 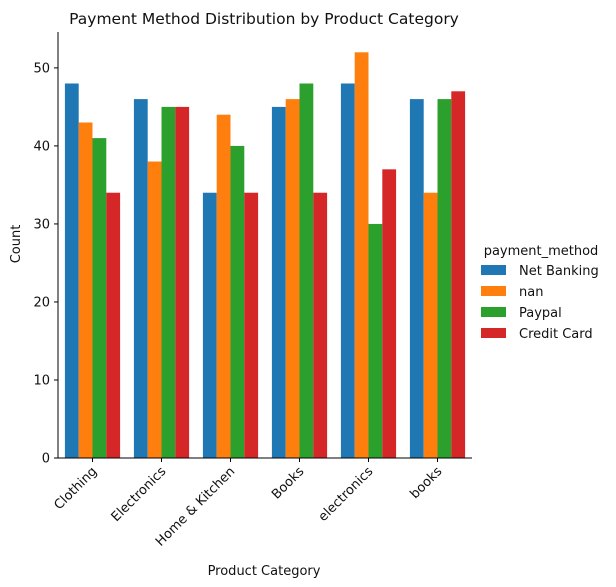 What do you see at coordinates (75, 488) in the screenshot?
I see `x-tick-label: Clothing` at bounding box center [75, 488].